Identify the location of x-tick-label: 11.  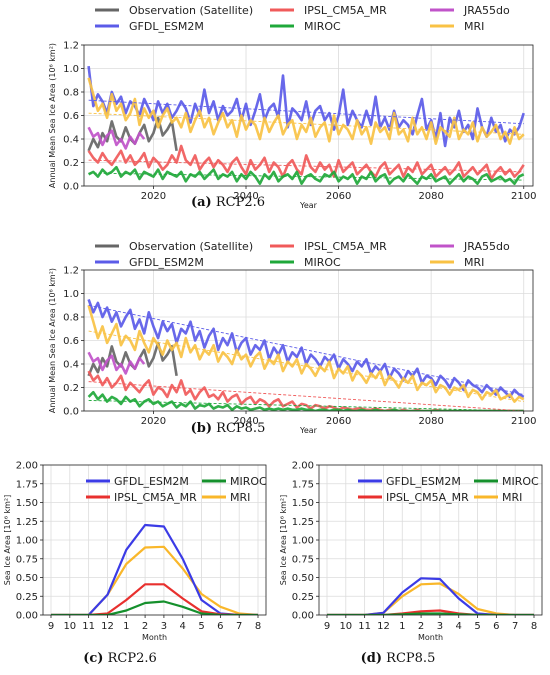
(88, 626).